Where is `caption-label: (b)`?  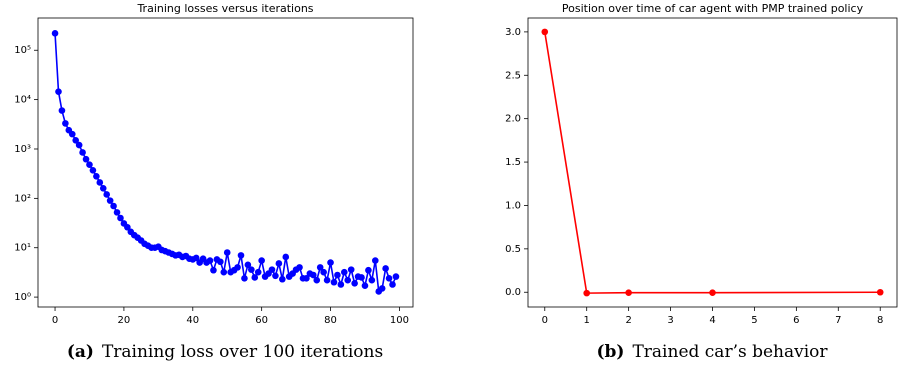
caption-label: (b) is located at coordinates (610, 352).